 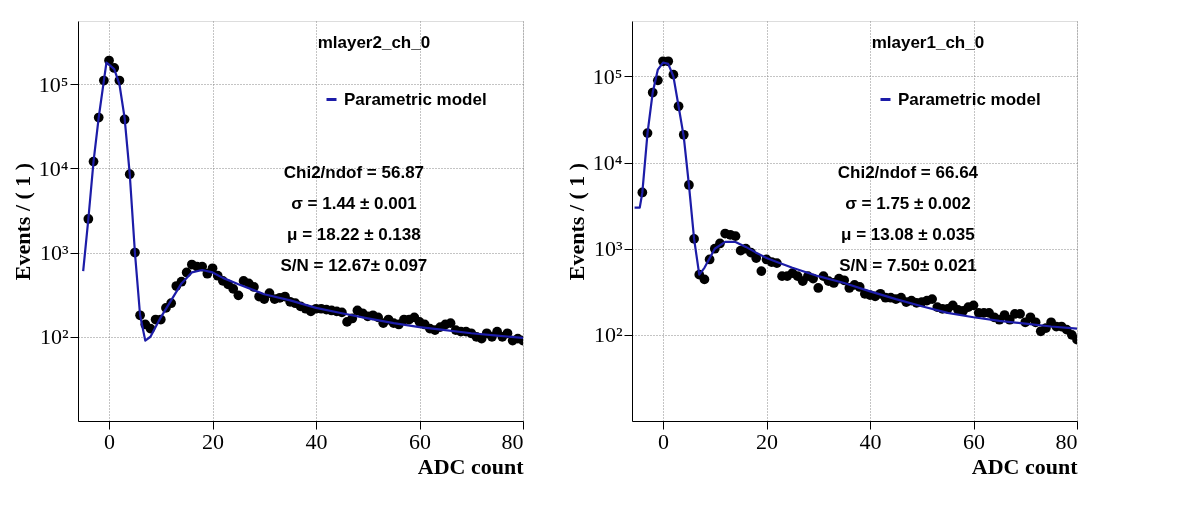 I want to click on annotation: S/N = 12.67± 0.097, so click(x=354, y=265).